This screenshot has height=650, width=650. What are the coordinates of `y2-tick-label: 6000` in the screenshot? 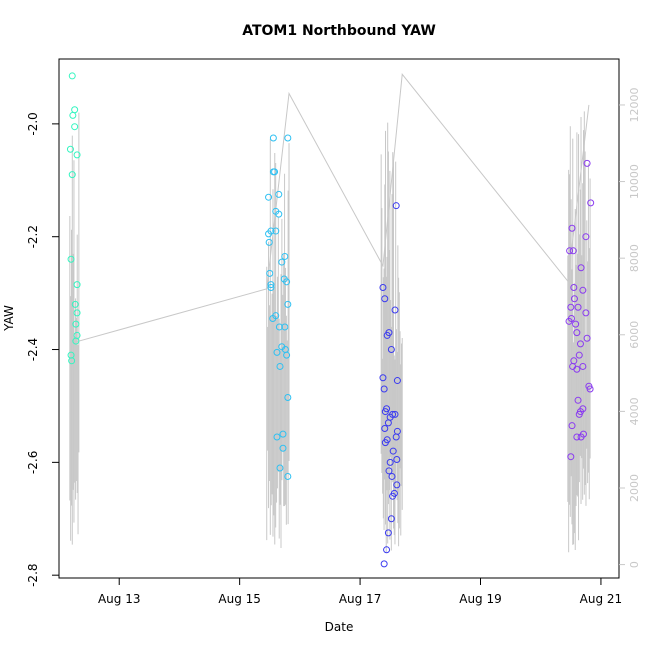 It's located at (634, 335).